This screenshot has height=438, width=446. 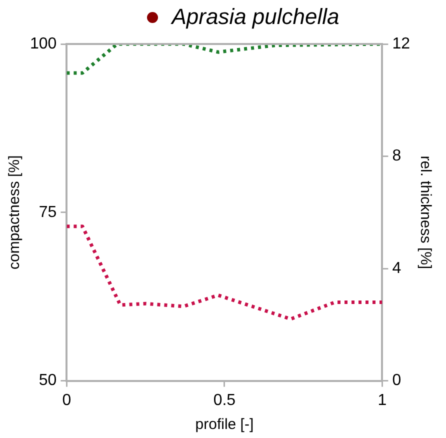 What do you see at coordinates (401, 43) in the screenshot?
I see `y2-tick-label: 12` at bounding box center [401, 43].